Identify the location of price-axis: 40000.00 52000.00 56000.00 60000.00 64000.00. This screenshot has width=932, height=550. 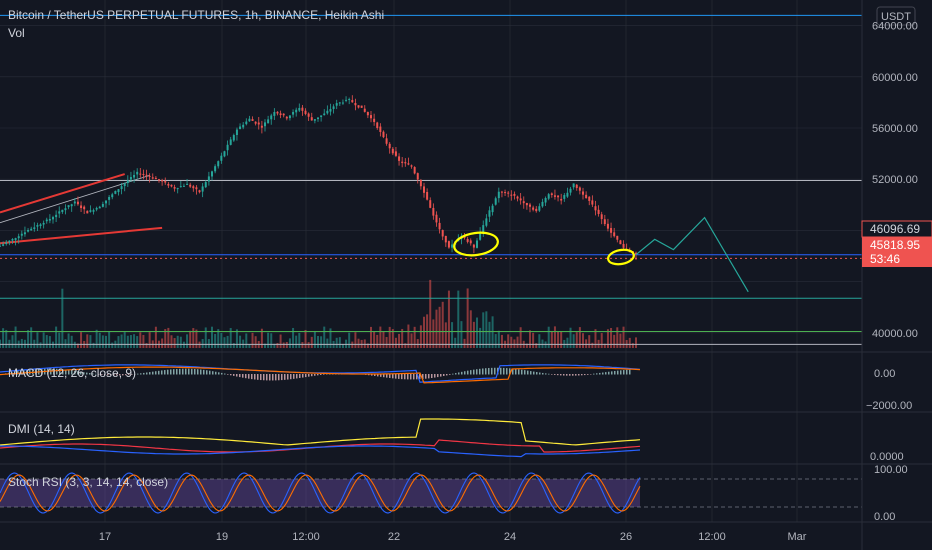
(895, 180).